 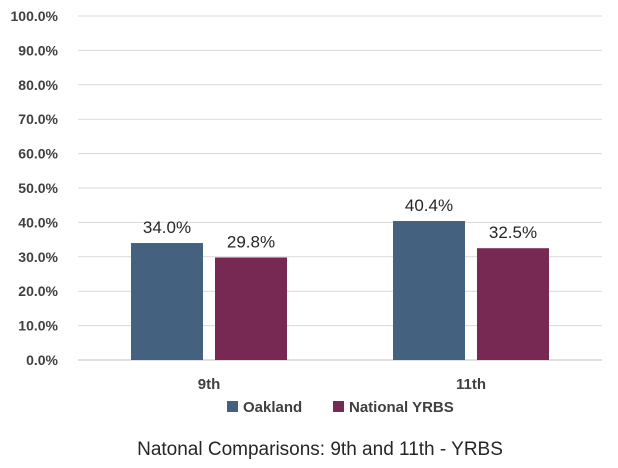 What do you see at coordinates (38, 291) in the screenshot?
I see `y-tick-label: 20.0%` at bounding box center [38, 291].